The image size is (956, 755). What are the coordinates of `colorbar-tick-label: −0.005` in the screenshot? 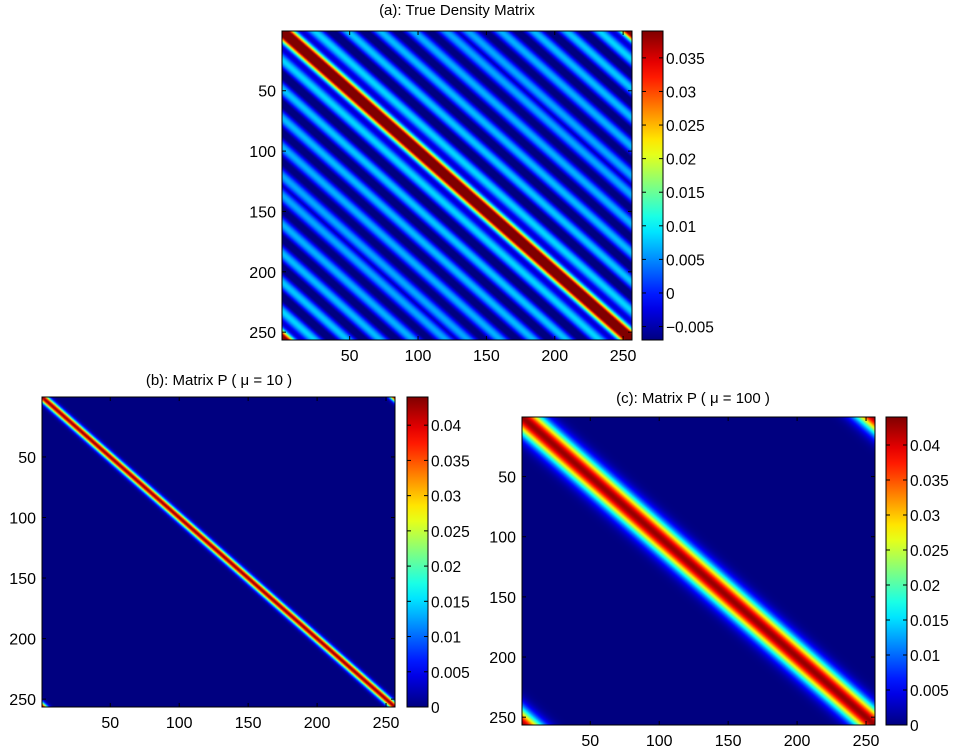 It's located at (690, 328).